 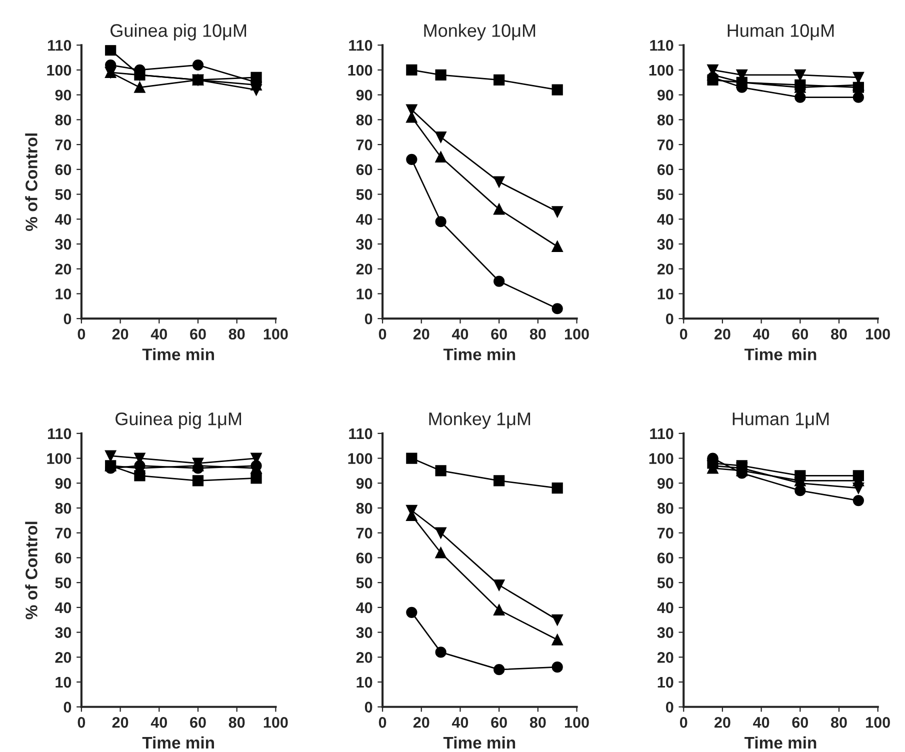 What do you see at coordinates (781, 32) in the screenshot?
I see `chart-title: Human 10μM` at bounding box center [781, 32].